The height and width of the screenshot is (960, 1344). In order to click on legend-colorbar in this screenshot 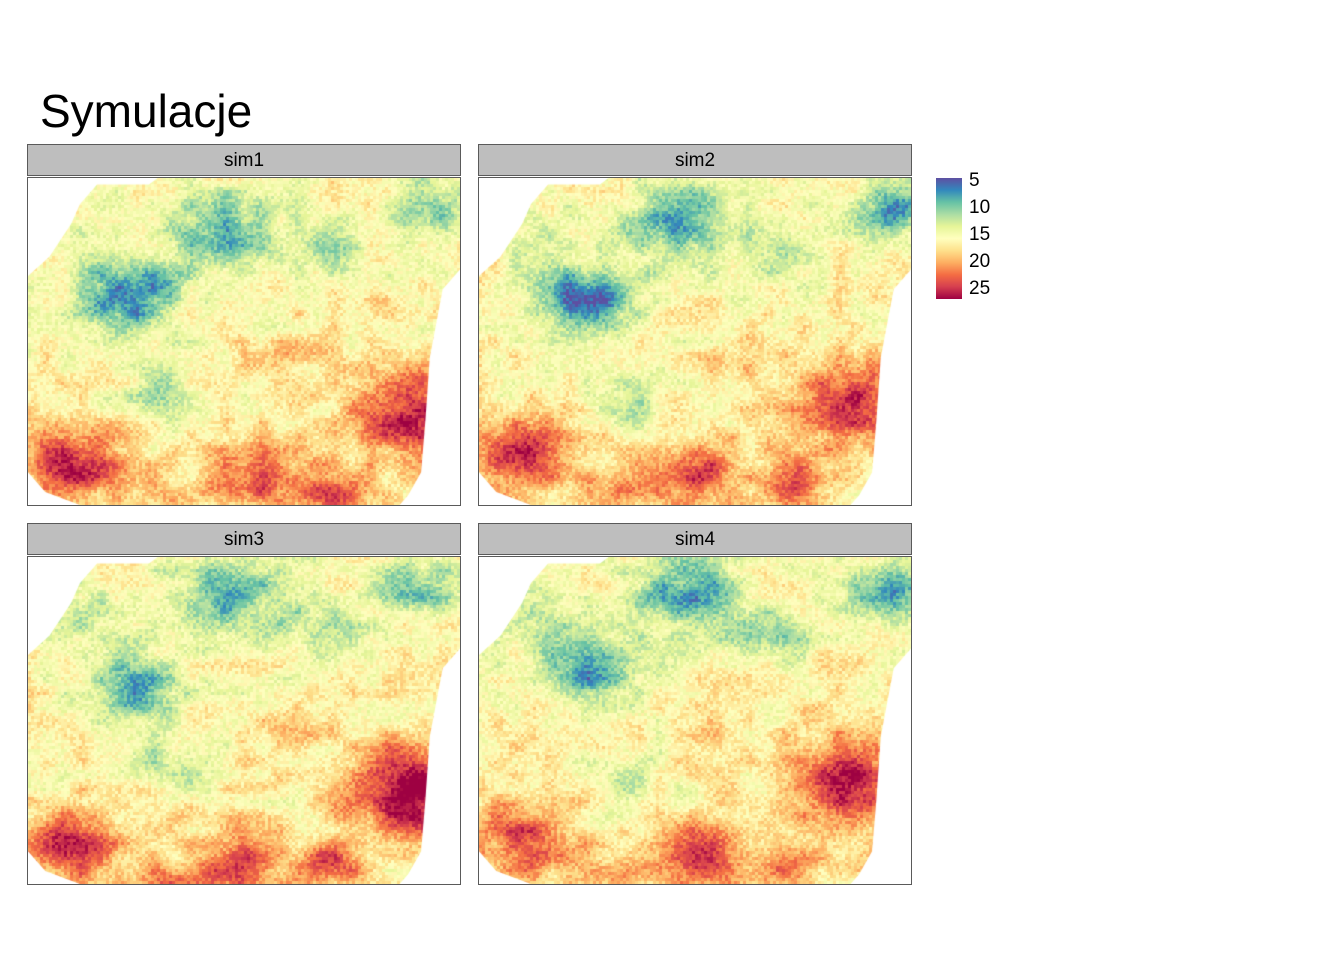, I will do `click(949, 238)`.